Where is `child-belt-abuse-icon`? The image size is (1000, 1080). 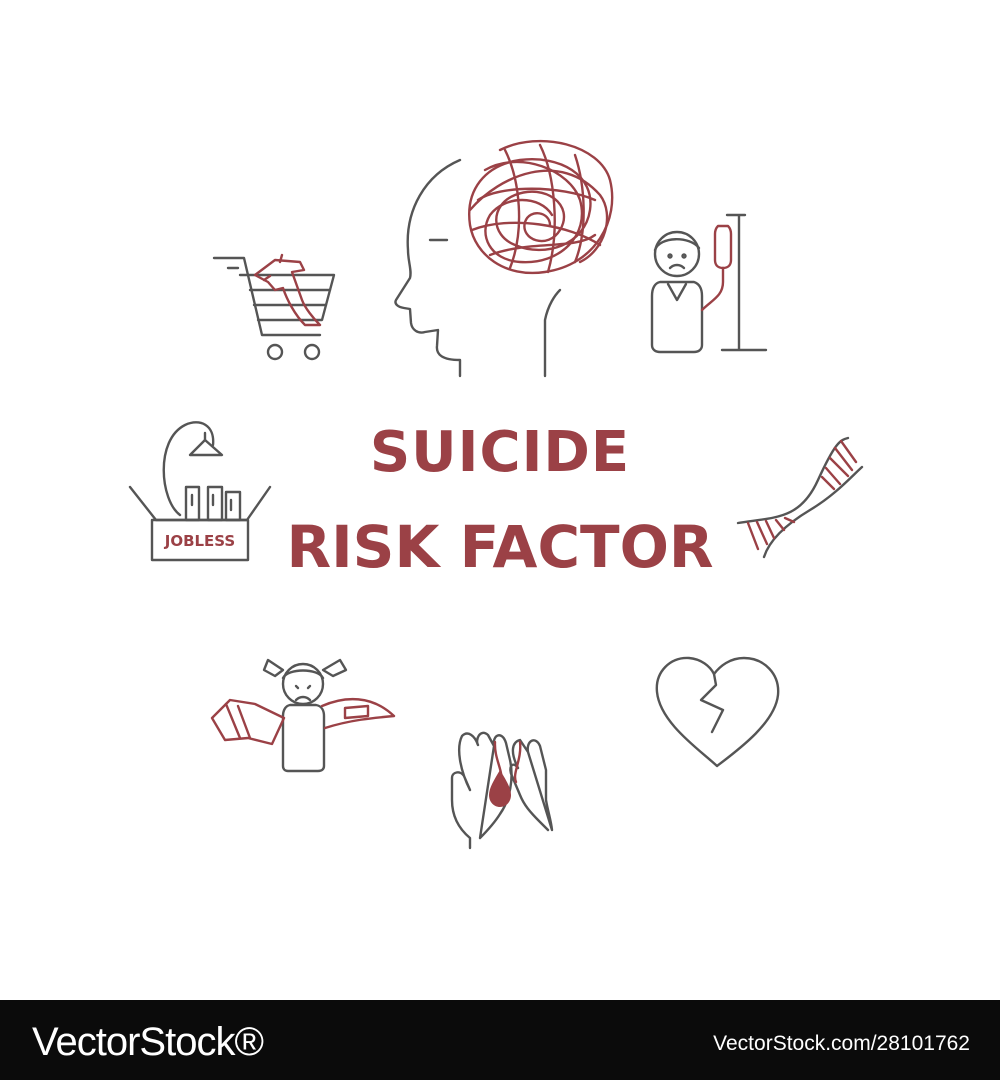
child-belt-abuse-icon is located at coordinates (303, 715).